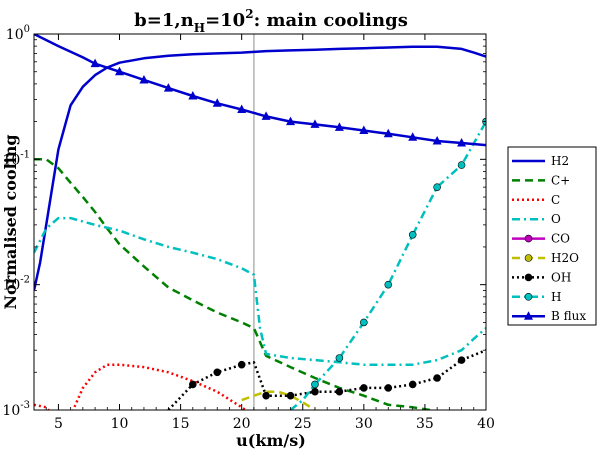 This screenshot has height=456, width=600. I want to click on x-tick-label: 5, so click(58, 424).